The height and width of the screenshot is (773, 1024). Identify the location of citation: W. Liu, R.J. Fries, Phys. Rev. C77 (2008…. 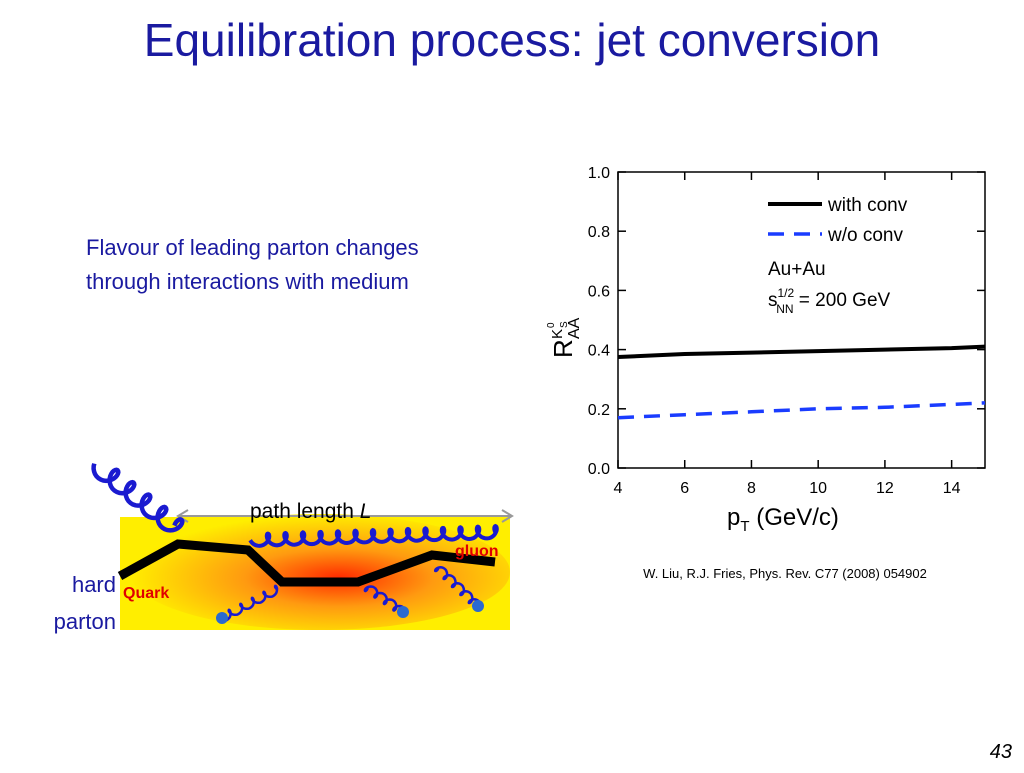
(785, 573).